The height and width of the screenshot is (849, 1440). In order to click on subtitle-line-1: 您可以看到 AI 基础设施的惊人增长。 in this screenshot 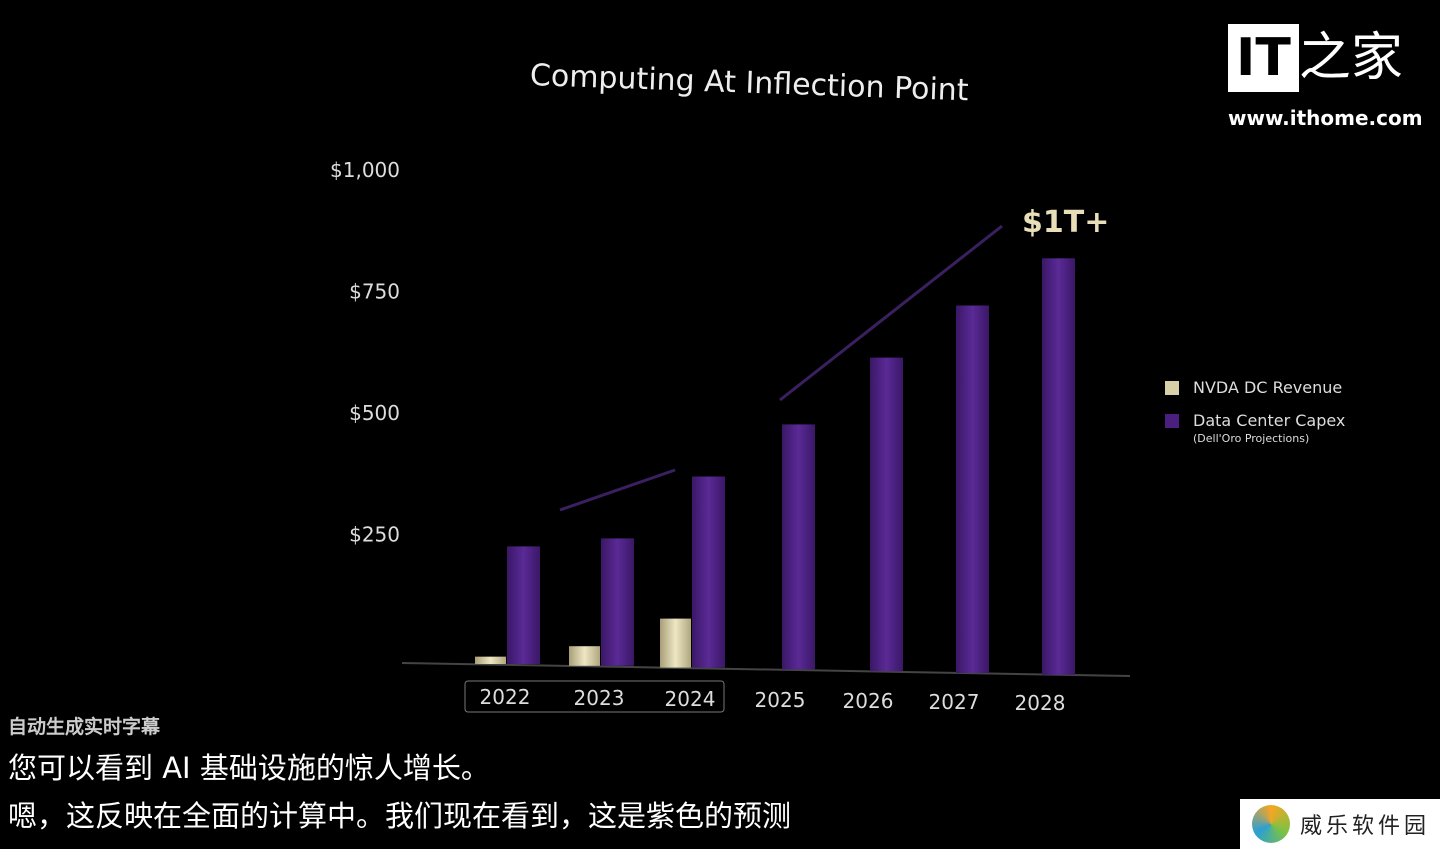, I will do `click(249, 768)`.